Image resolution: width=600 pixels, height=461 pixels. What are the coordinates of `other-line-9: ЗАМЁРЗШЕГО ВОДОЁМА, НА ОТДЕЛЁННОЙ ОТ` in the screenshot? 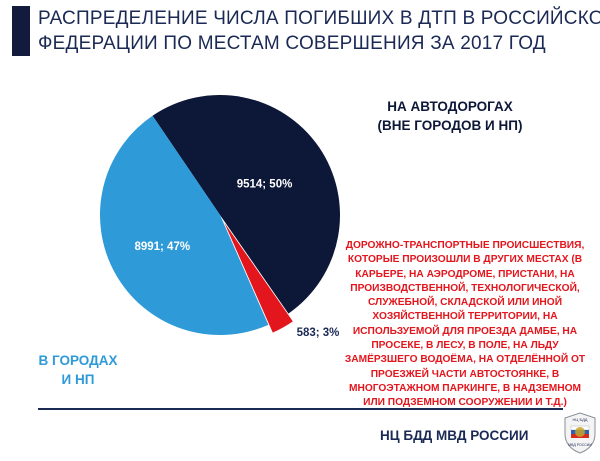 It's located at (465, 360).